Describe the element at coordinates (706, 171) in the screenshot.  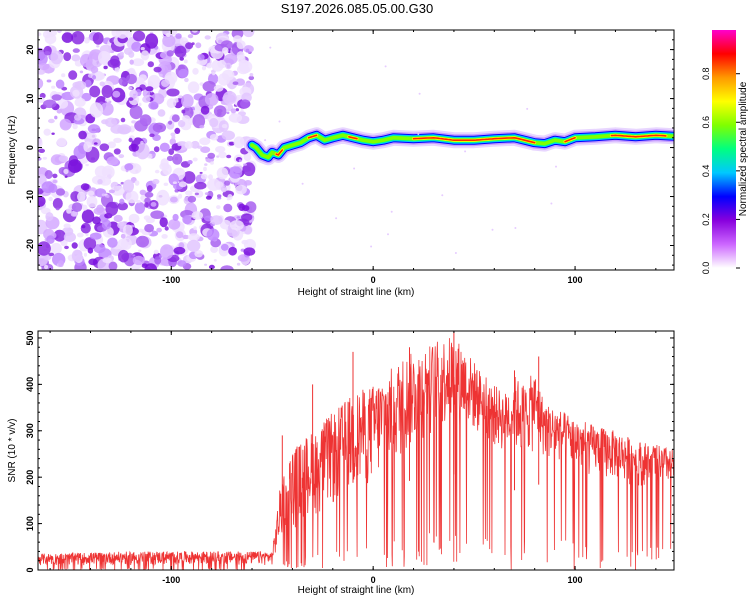
I see `colorbar-tick-label: 0.4` at that location.